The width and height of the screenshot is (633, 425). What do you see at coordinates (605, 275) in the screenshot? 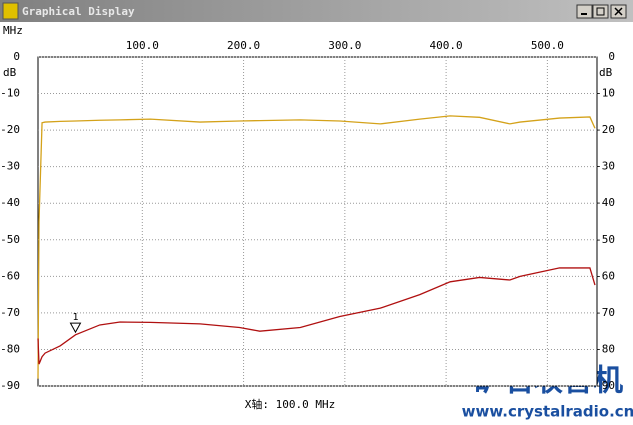
I see `y-tick-label-right: -60` at bounding box center [605, 275].